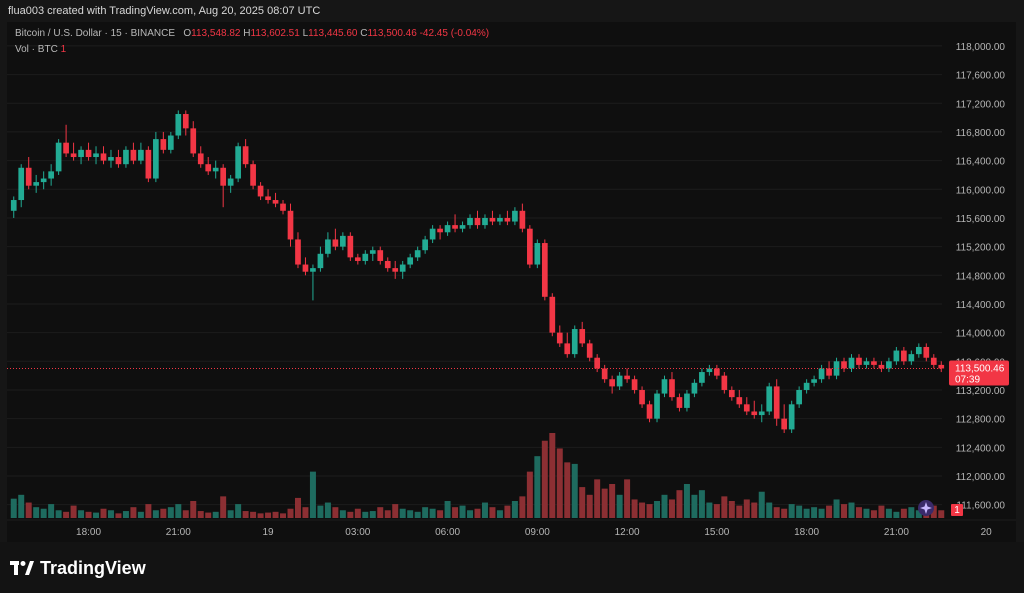 This screenshot has width=1024, height=593. What do you see at coordinates (981, 448) in the screenshot?
I see `y-tick-label: 112,400.00` at bounding box center [981, 448].